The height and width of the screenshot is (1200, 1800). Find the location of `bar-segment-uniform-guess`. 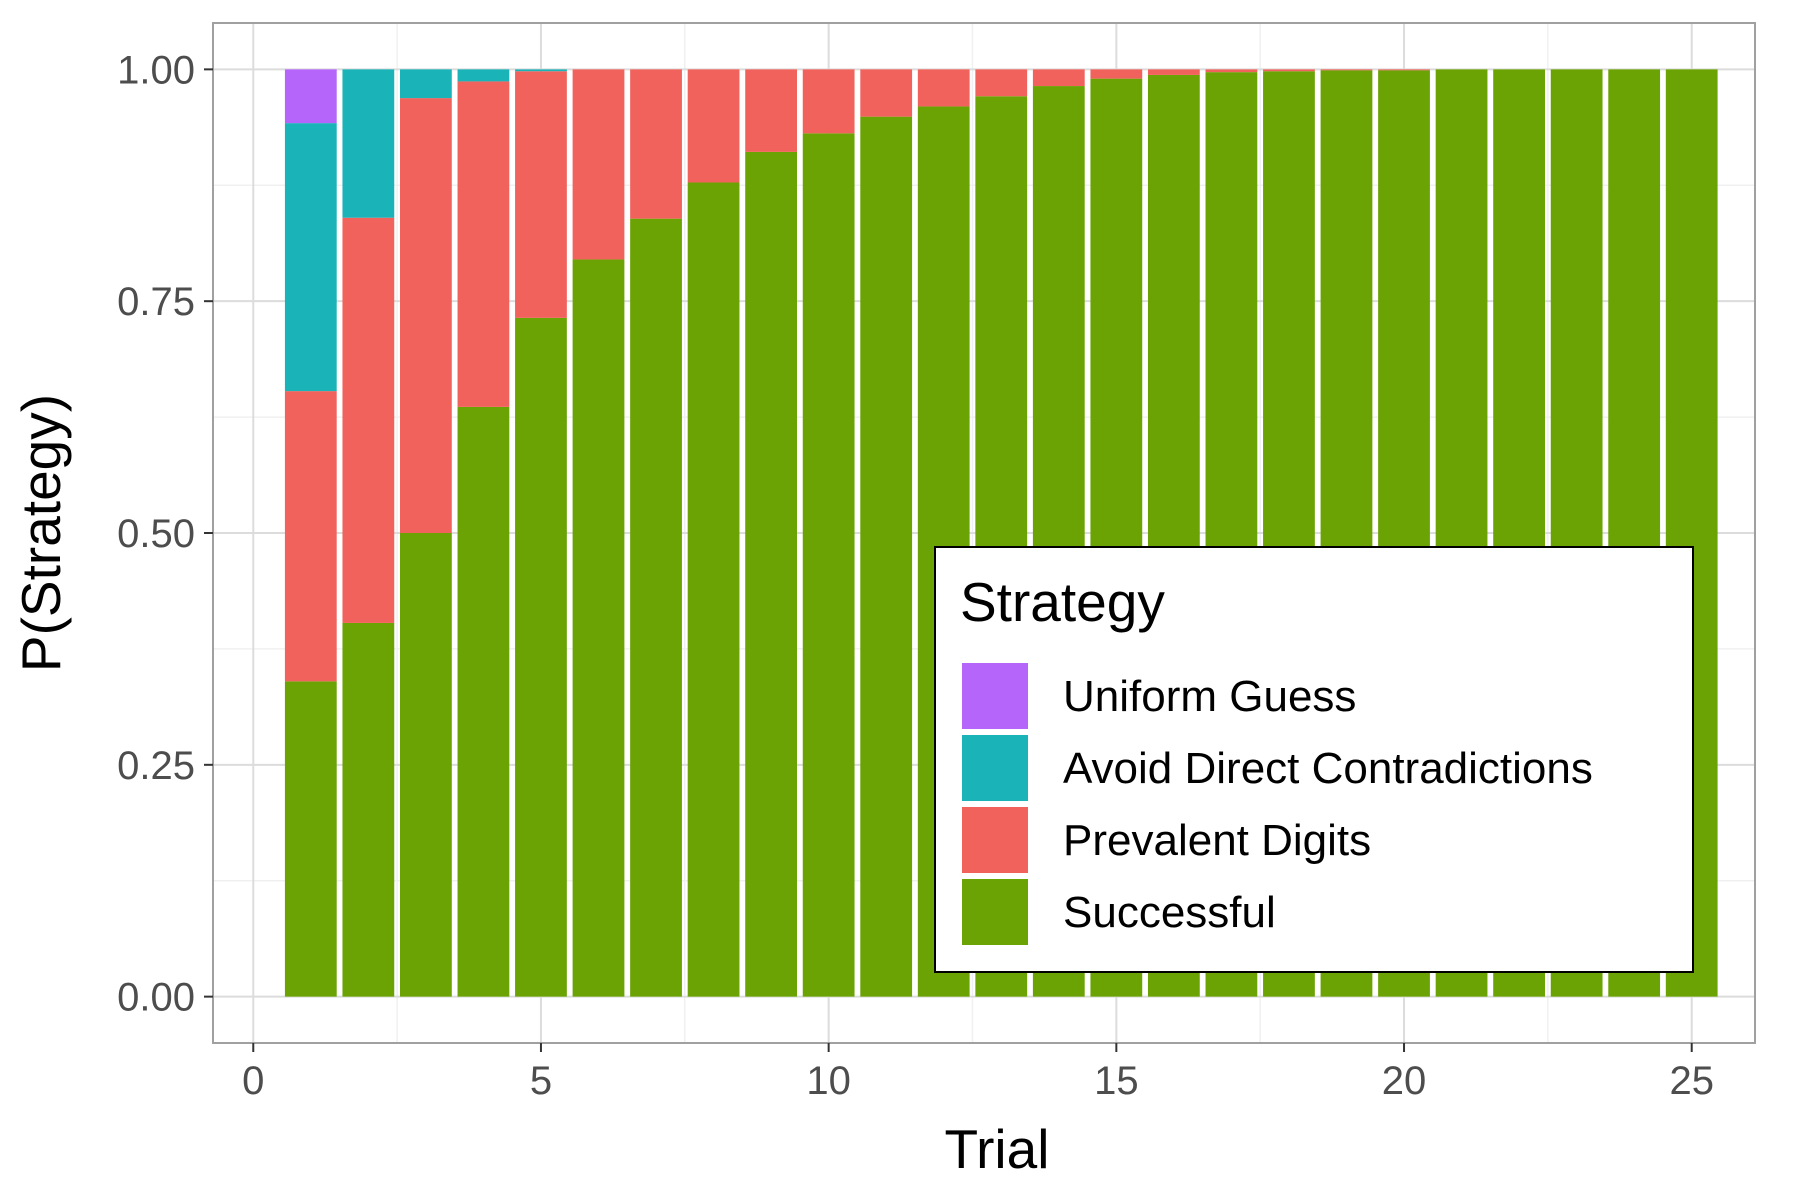

bar-segment-uniform-guess is located at coordinates (310, 96).